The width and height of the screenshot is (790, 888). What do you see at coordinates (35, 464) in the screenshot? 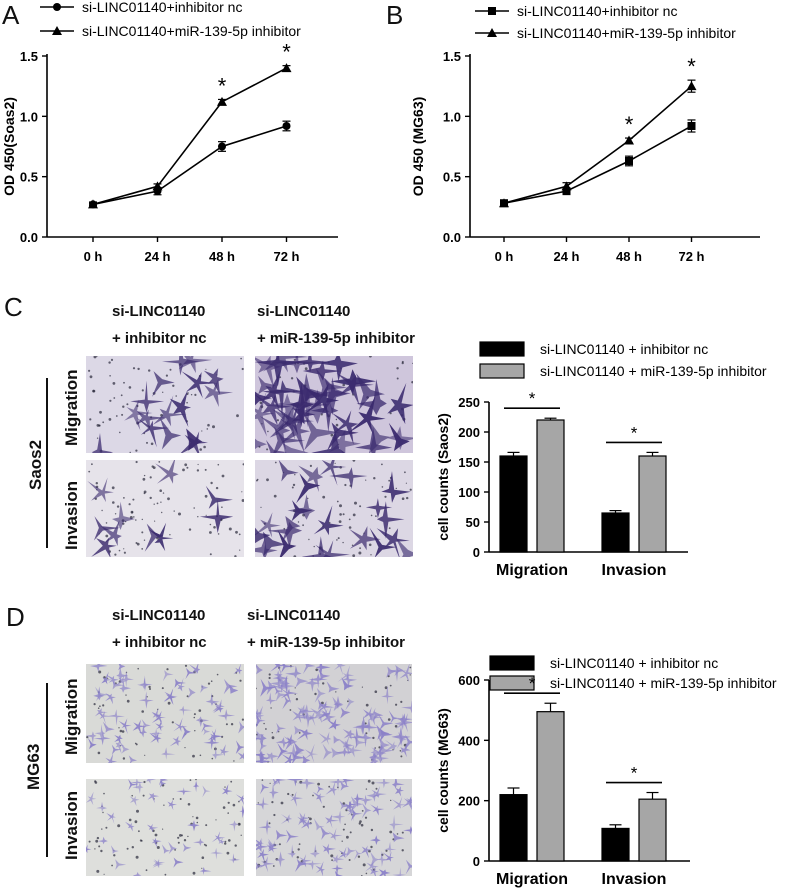
I see `cell-line-label-c: Saos2` at bounding box center [35, 464].